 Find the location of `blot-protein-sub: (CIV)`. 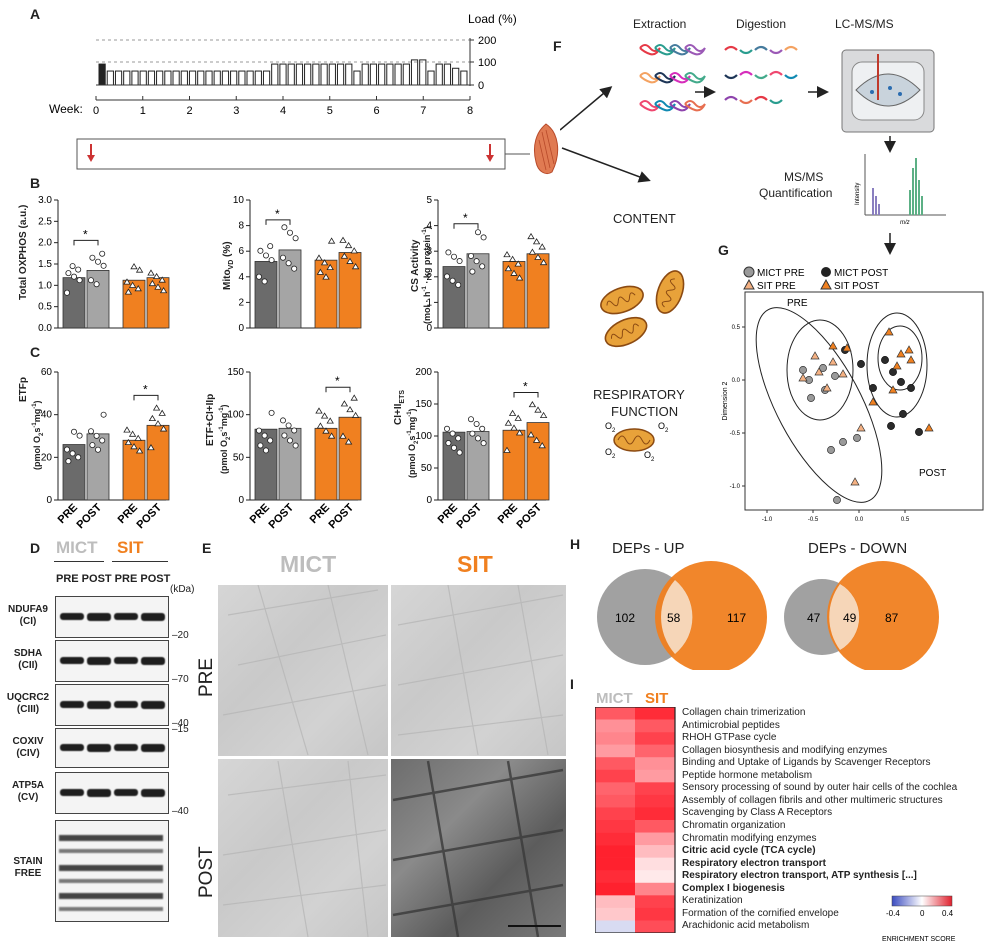

blot-protein-sub: (CIV) is located at coordinates (28, 753).